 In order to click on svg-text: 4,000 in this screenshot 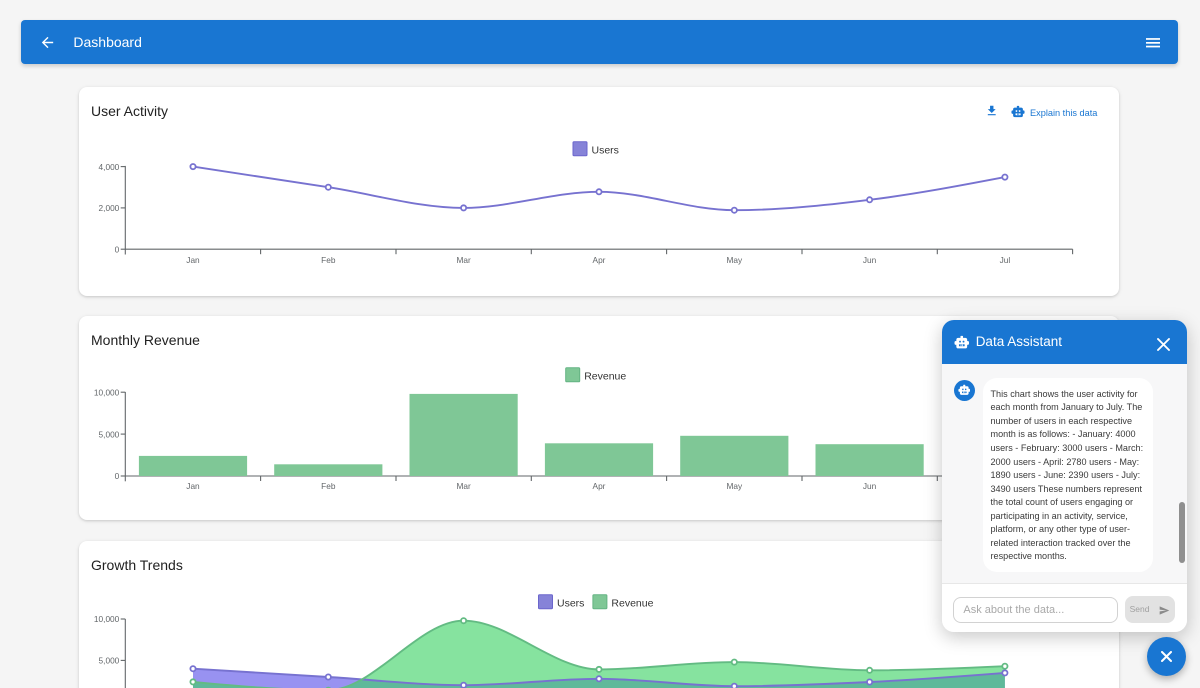, I will do `click(108, 166)`.